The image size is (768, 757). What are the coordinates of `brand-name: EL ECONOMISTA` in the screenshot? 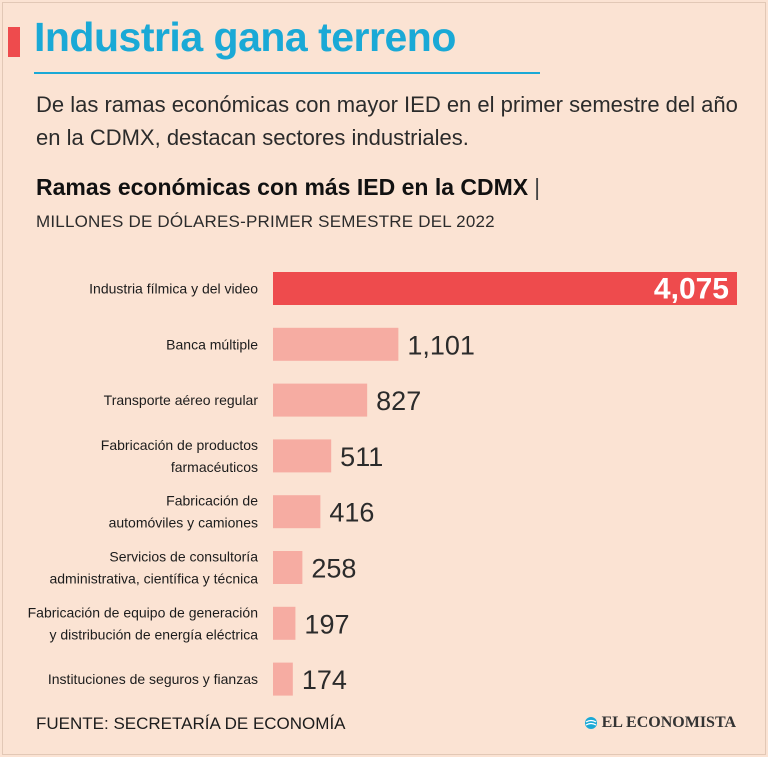 It's located at (668, 722).